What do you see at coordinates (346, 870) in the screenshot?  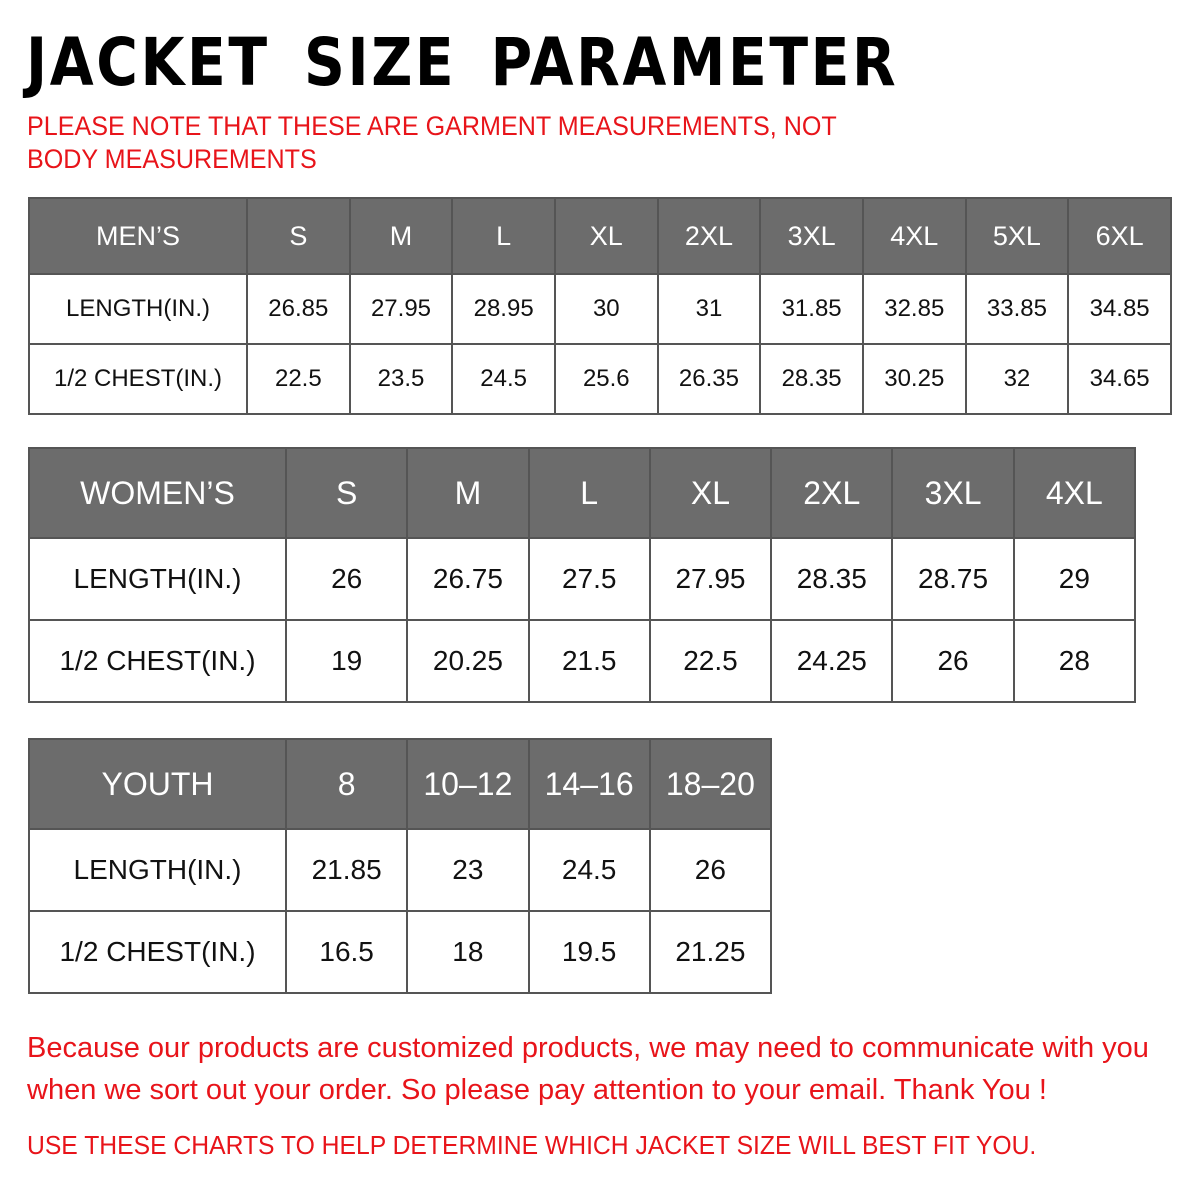 I see `measurement-cell: 21.85` at bounding box center [346, 870].